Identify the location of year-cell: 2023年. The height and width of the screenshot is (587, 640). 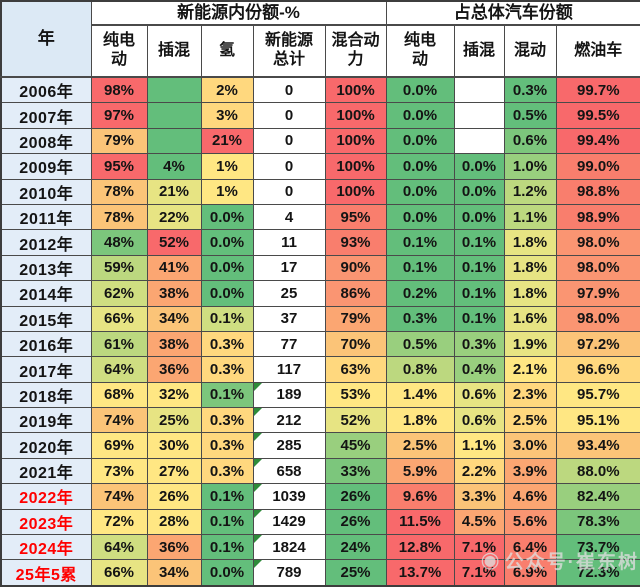
(46, 522).